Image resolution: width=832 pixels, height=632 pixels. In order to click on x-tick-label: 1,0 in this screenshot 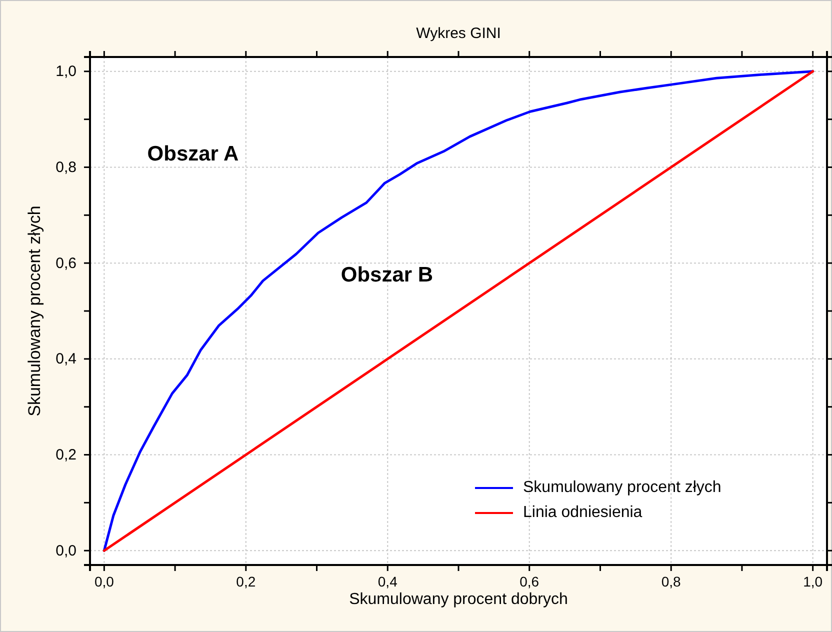, I will do `click(813, 582)`.